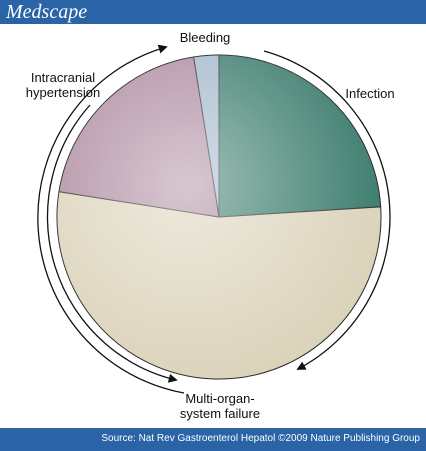 This screenshot has height=451, width=426. I want to click on slice-label: Bleeding, so click(205, 37).